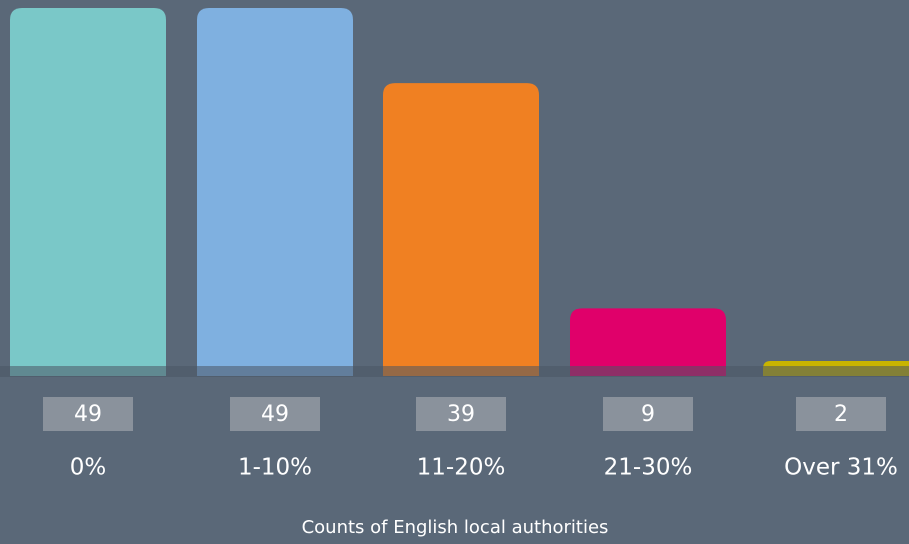 This screenshot has height=544, width=909. I want to click on category-label: 1-10%, so click(275, 468).